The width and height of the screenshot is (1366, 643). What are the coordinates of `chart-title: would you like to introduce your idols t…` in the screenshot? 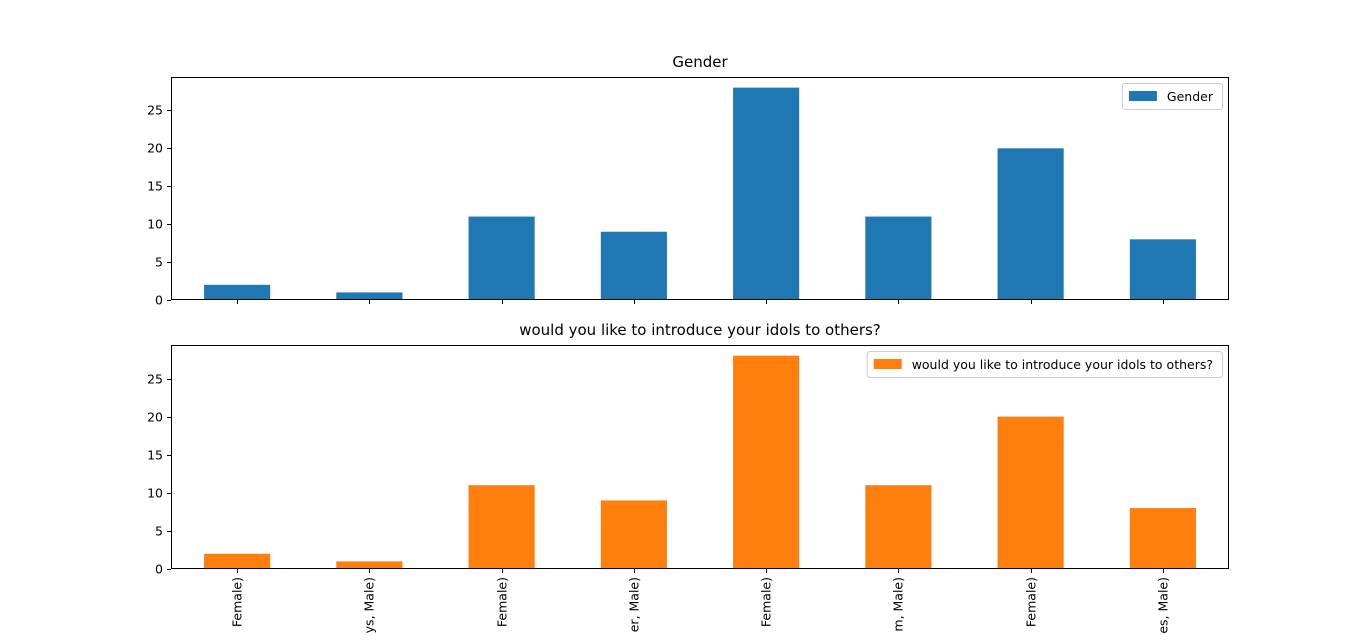 It's located at (700, 330).